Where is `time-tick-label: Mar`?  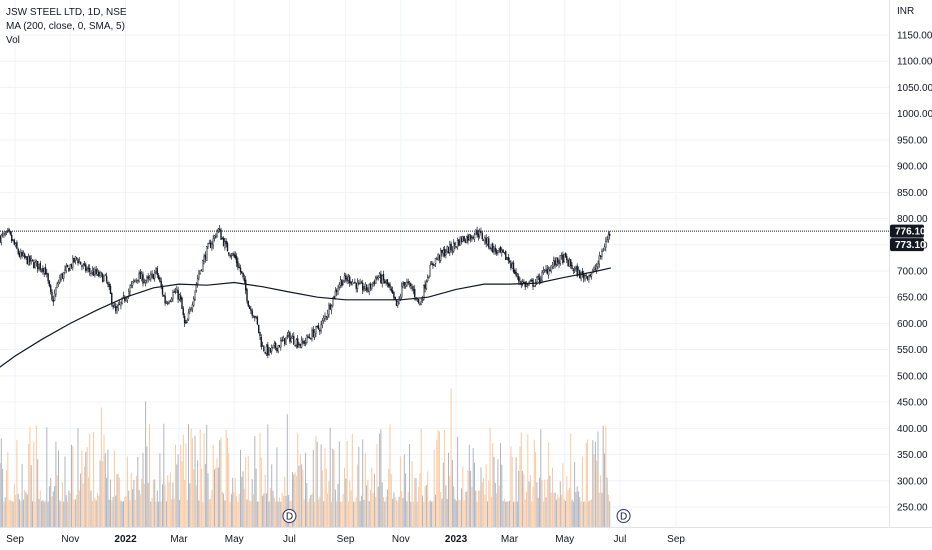
time-tick-label: Mar is located at coordinates (179, 539).